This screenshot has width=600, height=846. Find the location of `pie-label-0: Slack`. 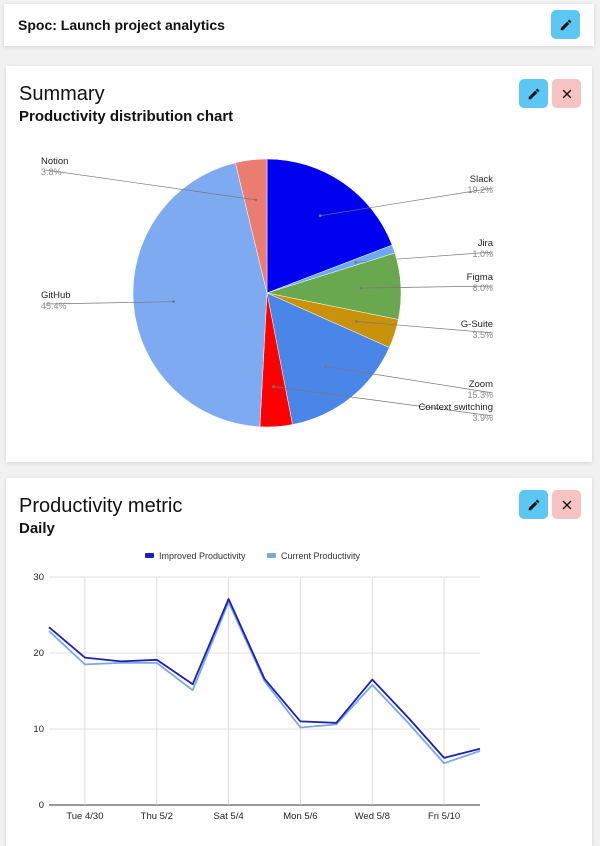

pie-label-0: Slack is located at coordinates (481, 179).